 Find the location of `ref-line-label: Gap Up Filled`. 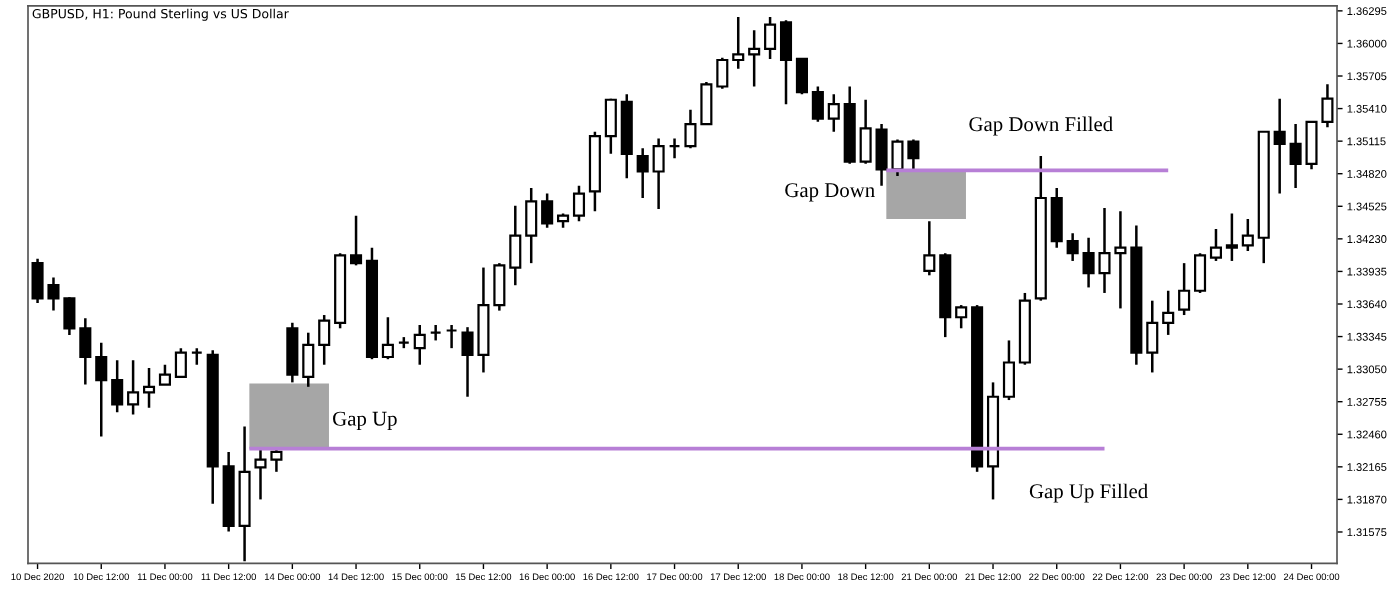

ref-line-label: Gap Up Filled is located at coordinates (1088, 493).